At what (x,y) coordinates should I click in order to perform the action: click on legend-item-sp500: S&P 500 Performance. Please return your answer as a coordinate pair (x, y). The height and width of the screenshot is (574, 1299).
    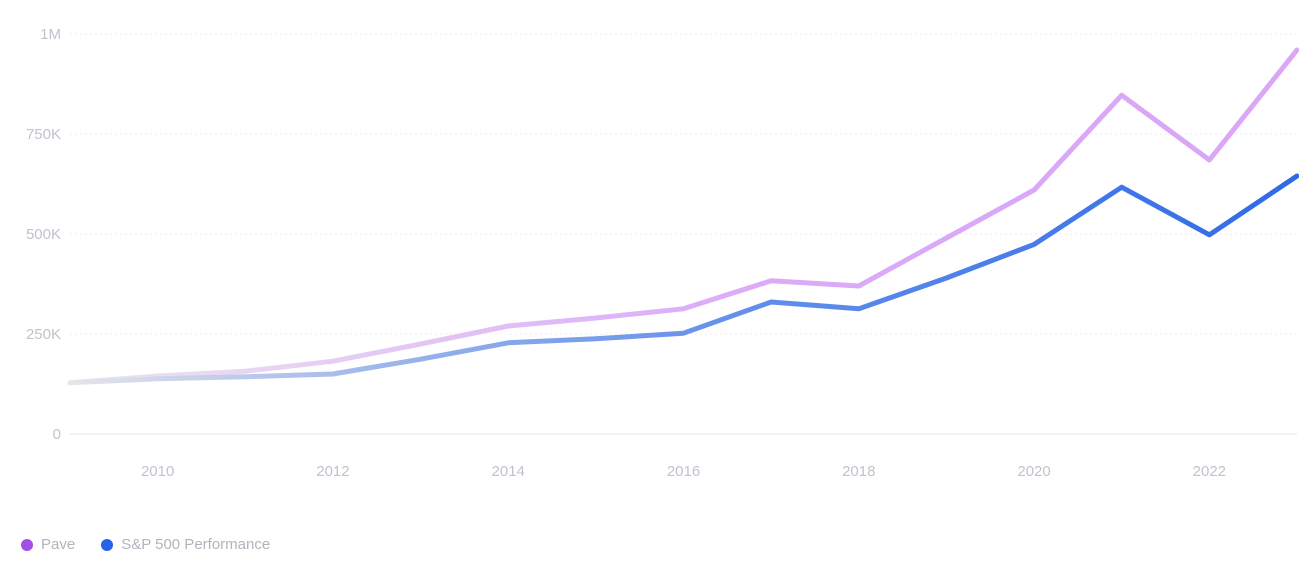
    Looking at the image, I should click on (185, 544).